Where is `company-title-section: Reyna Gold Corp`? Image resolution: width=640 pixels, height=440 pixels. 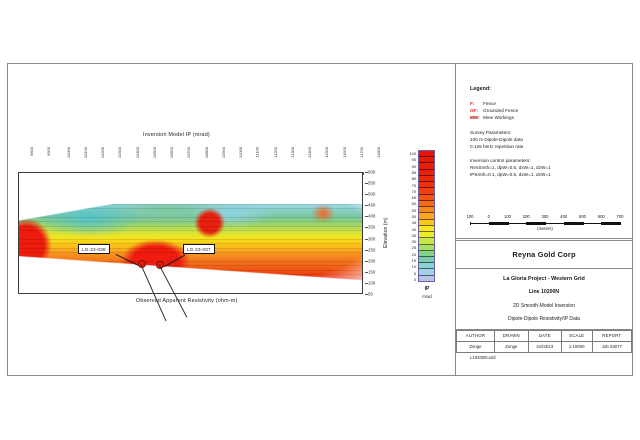 company-title-section: Reyna Gold Corp is located at coordinates (544, 254).